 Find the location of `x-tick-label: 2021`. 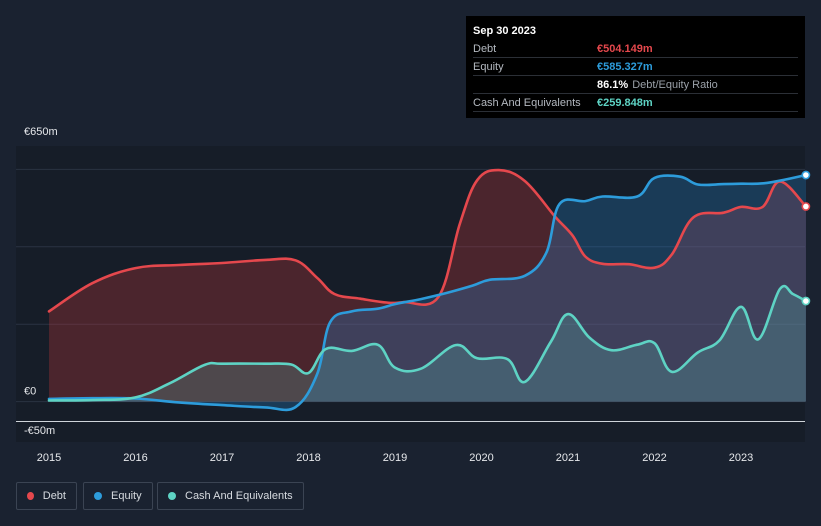

x-tick-label: 2021 is located at coordinates (568, 458).